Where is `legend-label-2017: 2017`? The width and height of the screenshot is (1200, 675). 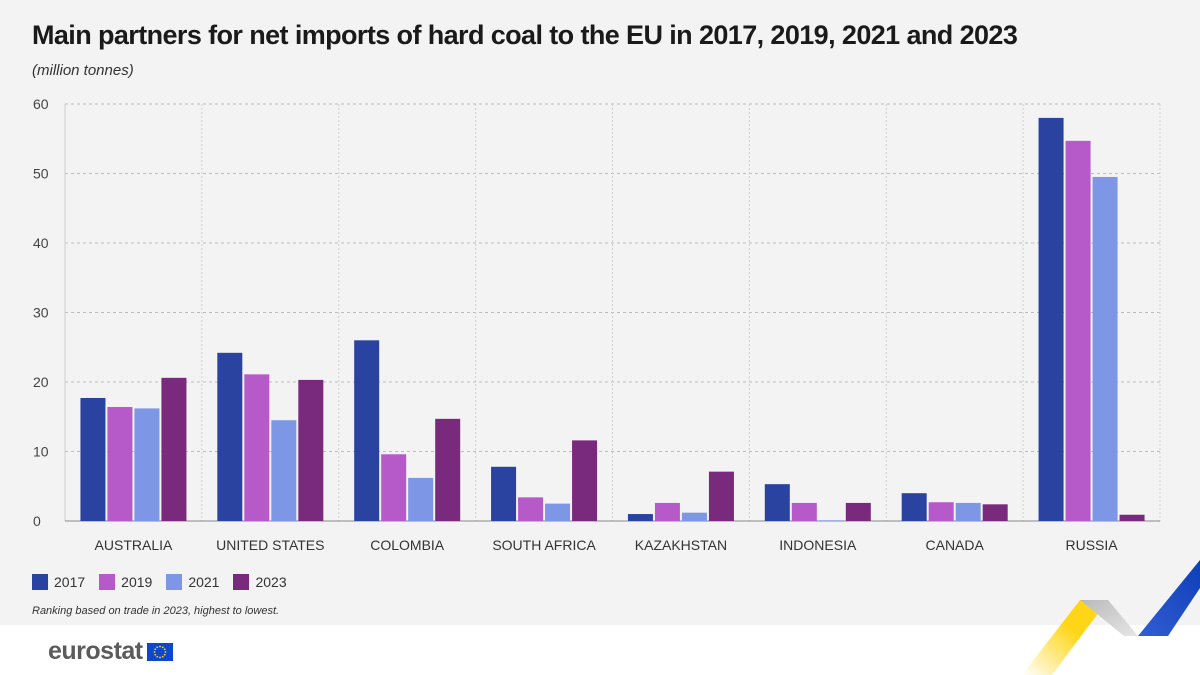 legend-label-2017: 2017 is located at coordinates (70, 582).